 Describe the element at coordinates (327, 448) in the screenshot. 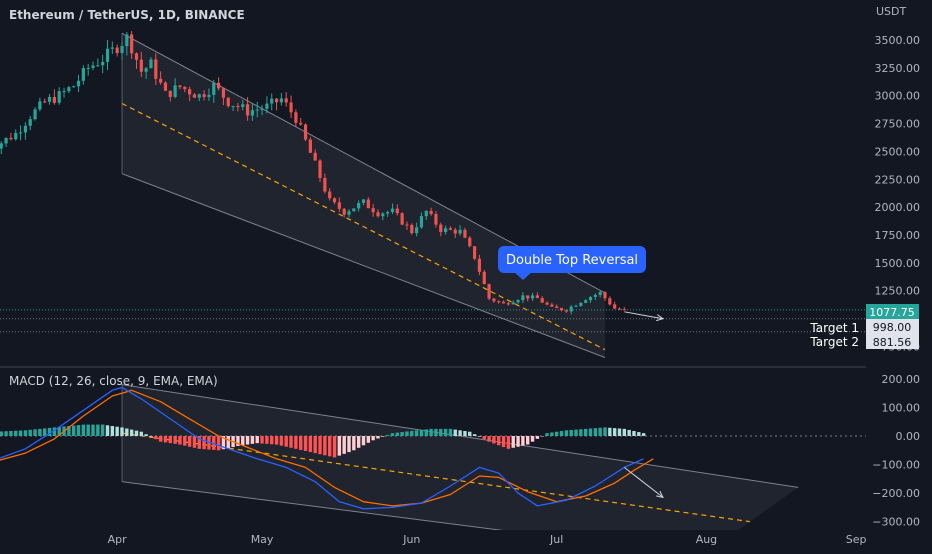

I see `signal-line` at that location.